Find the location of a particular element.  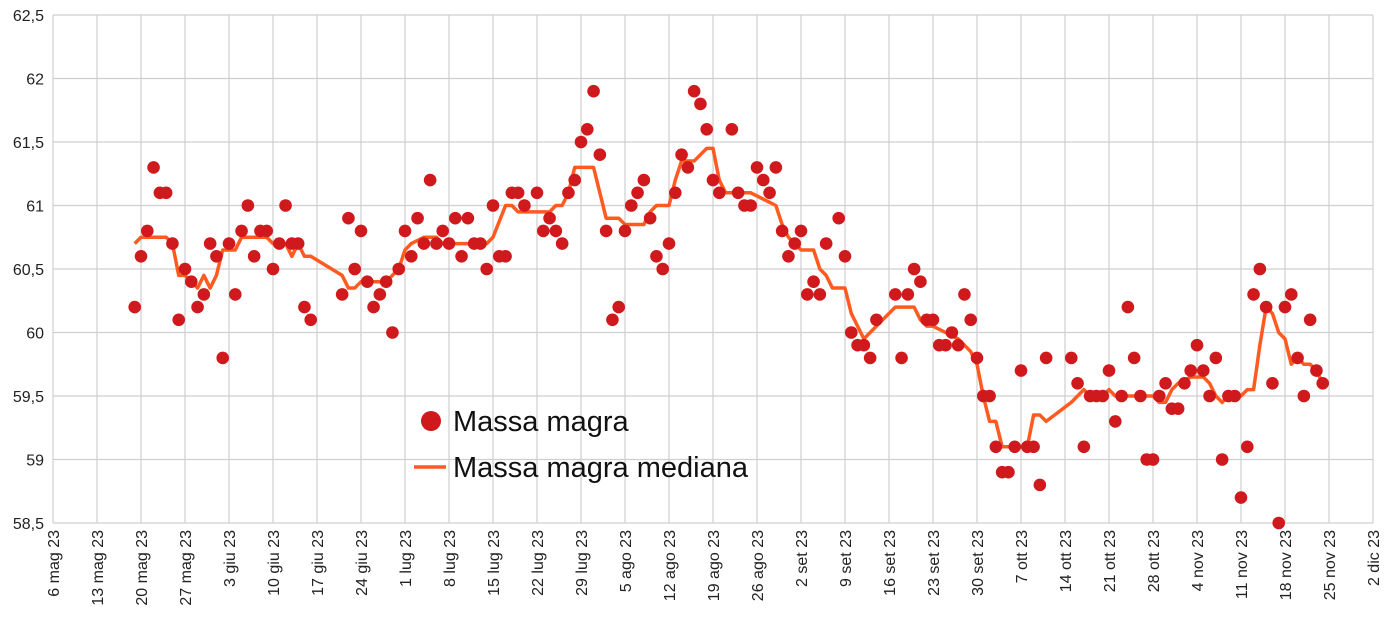

x-tick-label: 11 nov 23 is located at coordinates (1242, 564).